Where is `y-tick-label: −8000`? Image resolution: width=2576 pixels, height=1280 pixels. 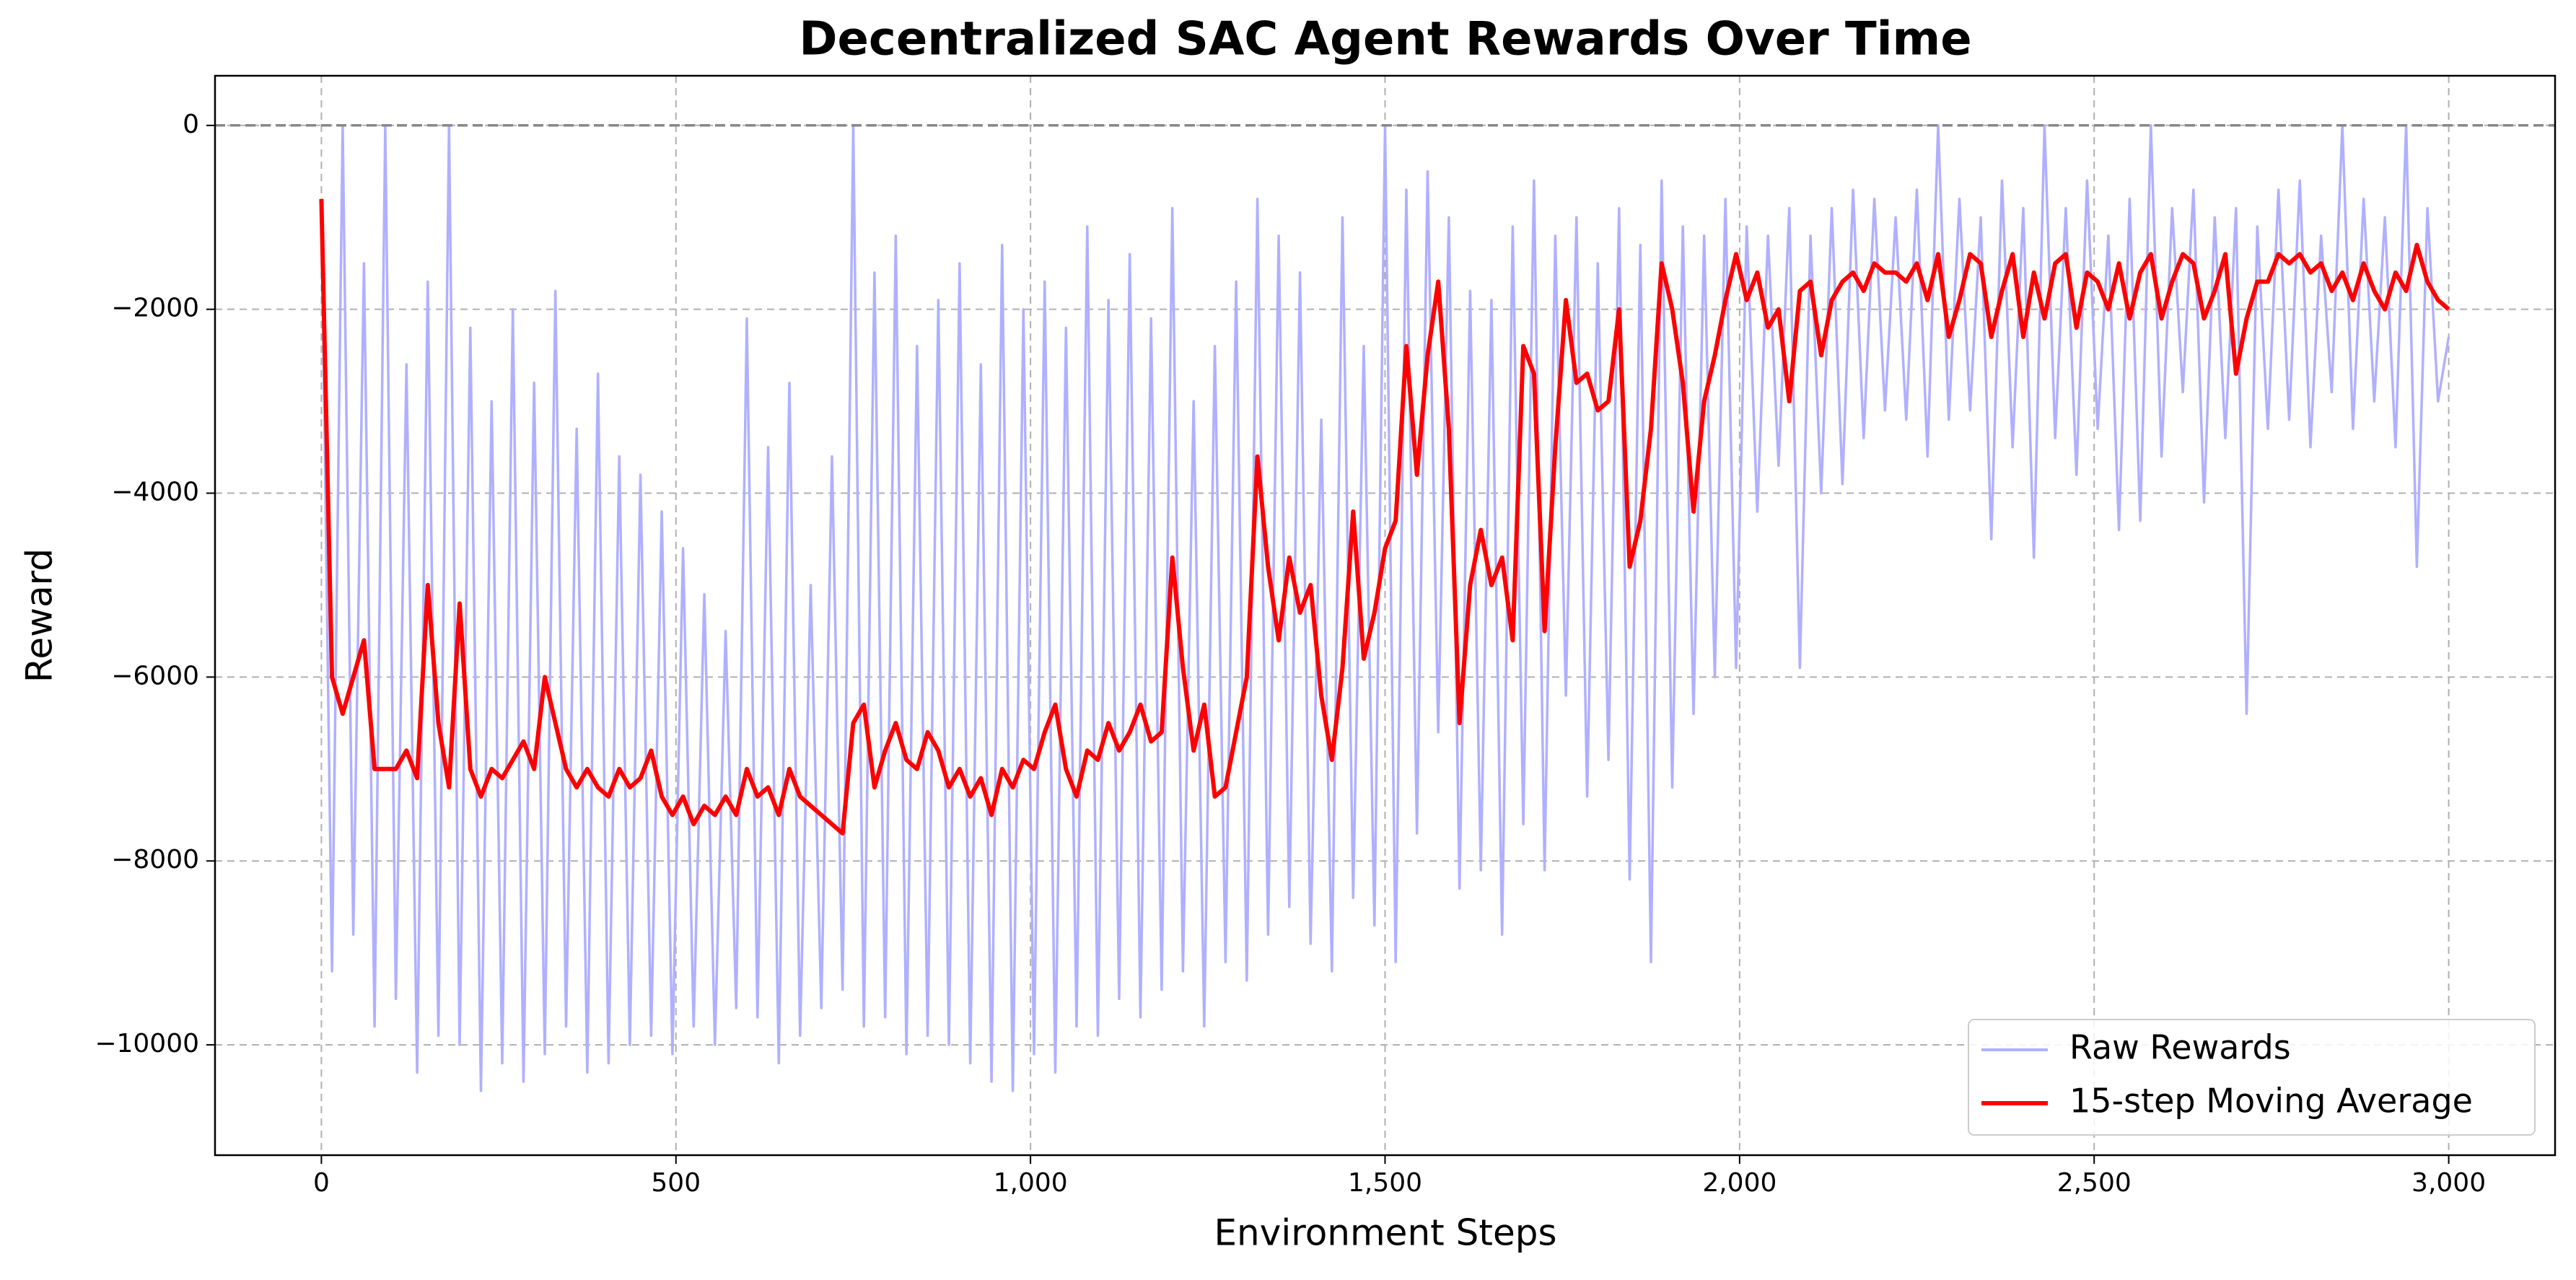 y-tick-label: −8000 is located at coordinates (155, 860).